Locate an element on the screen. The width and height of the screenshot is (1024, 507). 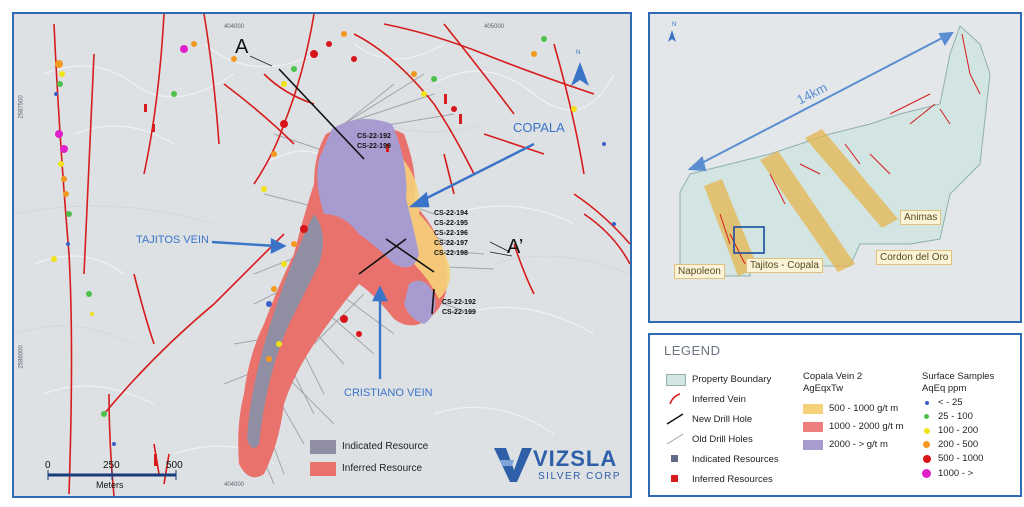
drill-label-south: CS-22-192 CS-22-199 is located at coordinates (459, 308).